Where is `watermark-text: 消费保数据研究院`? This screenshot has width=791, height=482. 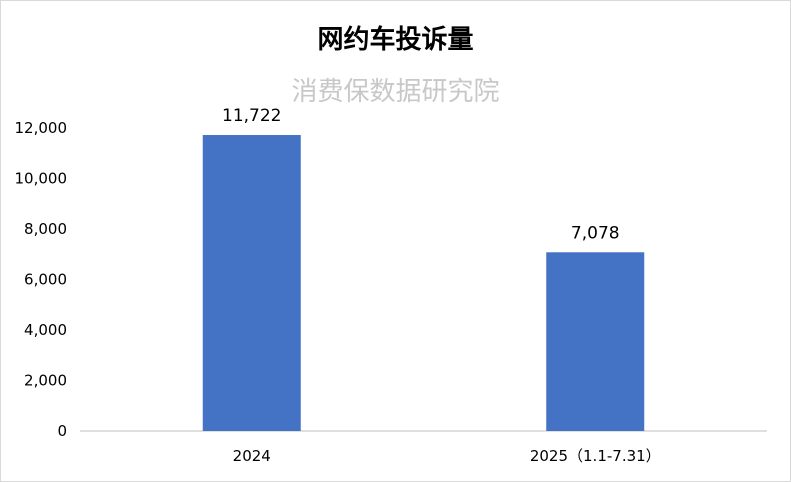 watermark-text: 消费保数据研究院 is located at coordinates (395, 92).